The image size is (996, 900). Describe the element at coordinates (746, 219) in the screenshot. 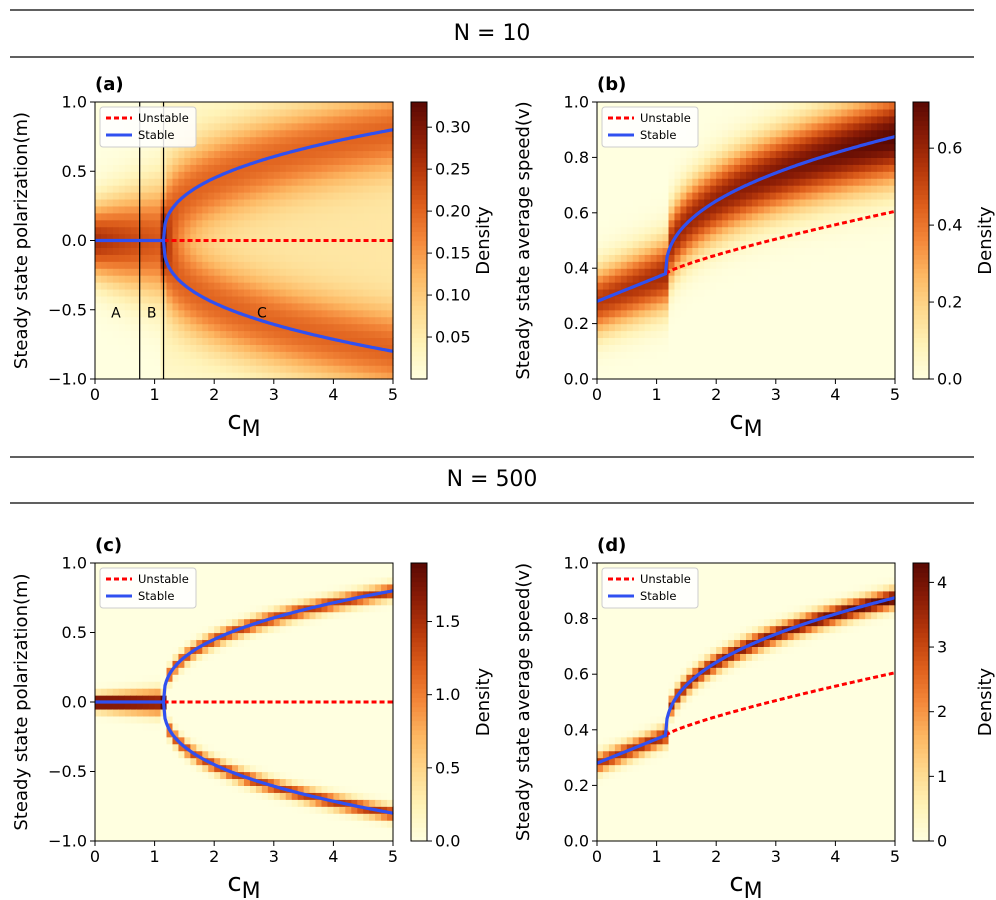

I see `stable-curve` at that location.